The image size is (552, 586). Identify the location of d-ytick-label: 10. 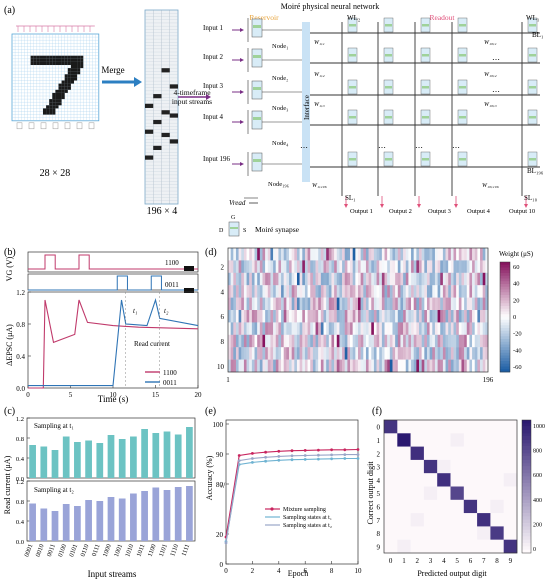
(221, 367).